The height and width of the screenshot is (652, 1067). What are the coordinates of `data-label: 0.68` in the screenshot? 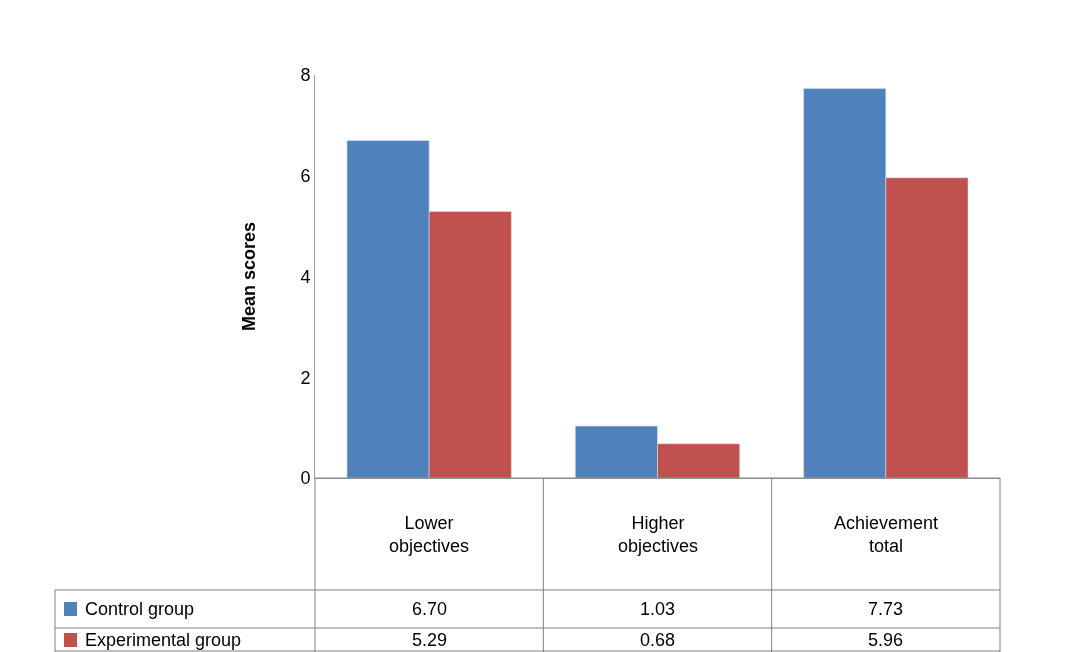 It's located at (658, 640).